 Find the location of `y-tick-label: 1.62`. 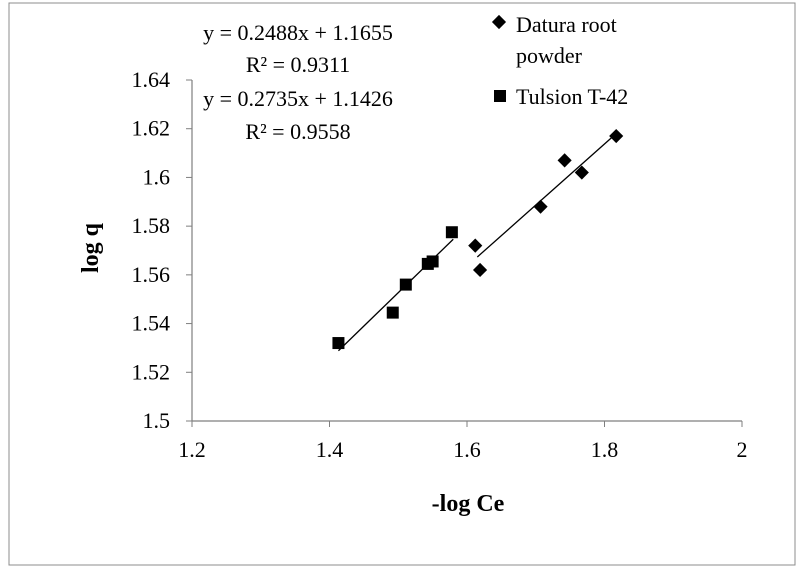

y-tick-label: 1.62 is located at coordinates (151, 128).